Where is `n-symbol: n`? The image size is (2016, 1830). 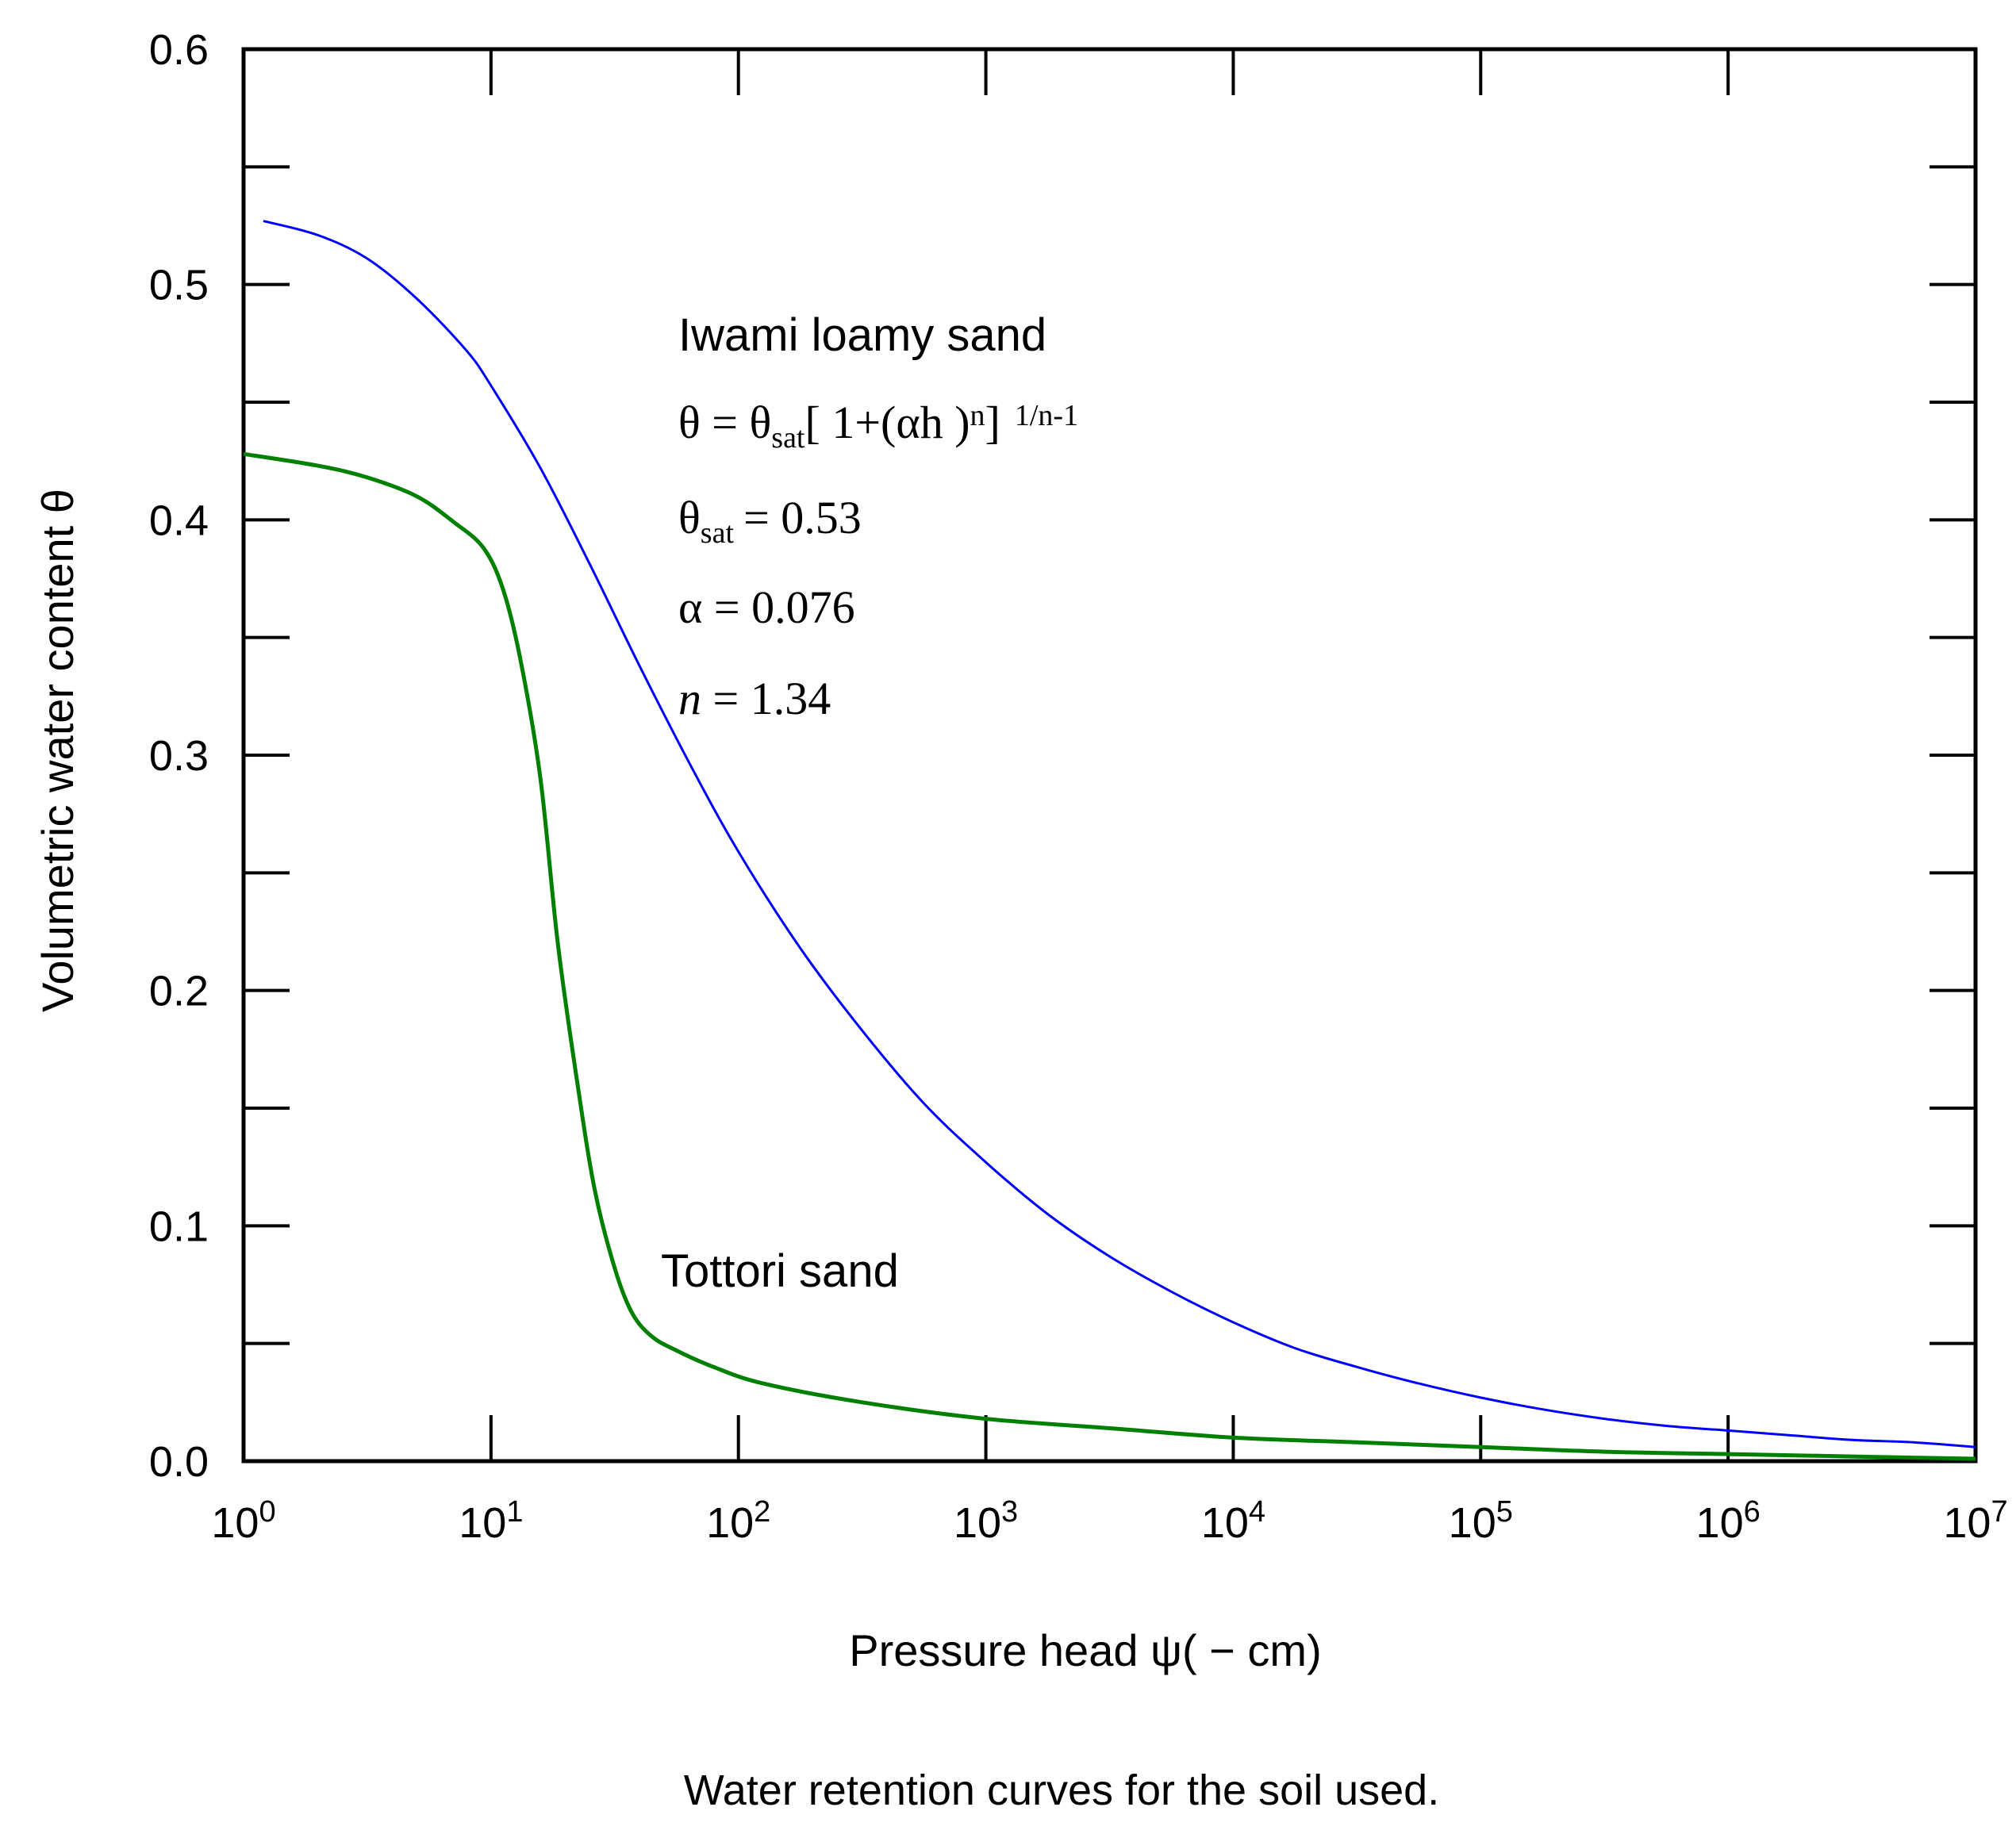
n-symbol: n is located at coordinates (690, 698).